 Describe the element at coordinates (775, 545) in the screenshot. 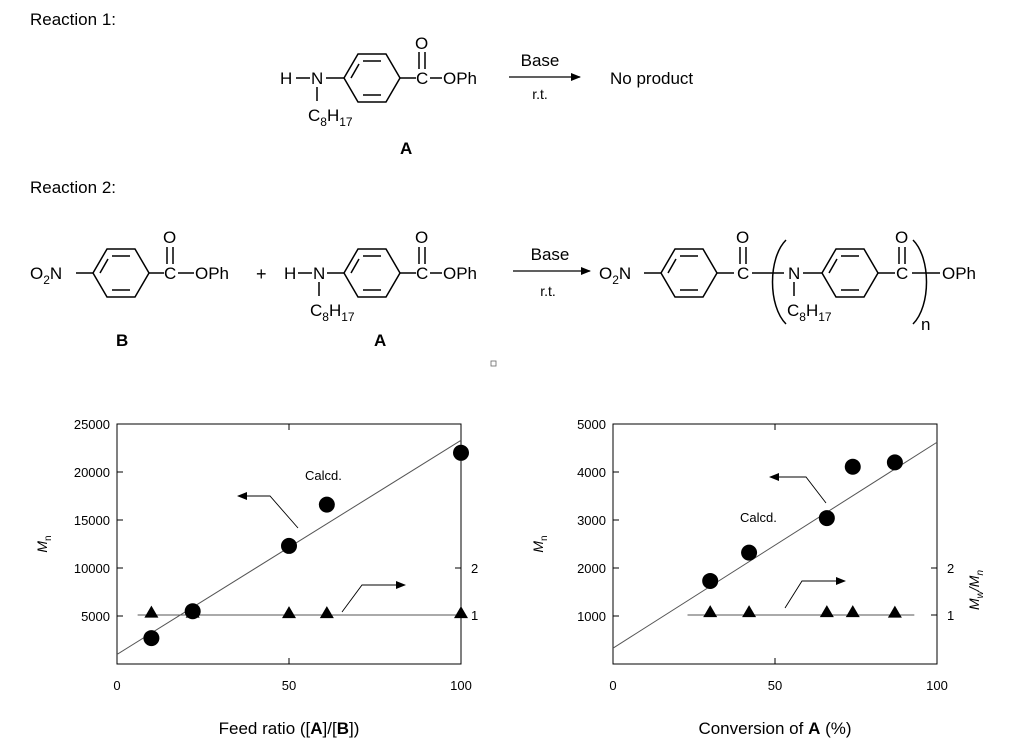

I see `calcd-line` at that location.